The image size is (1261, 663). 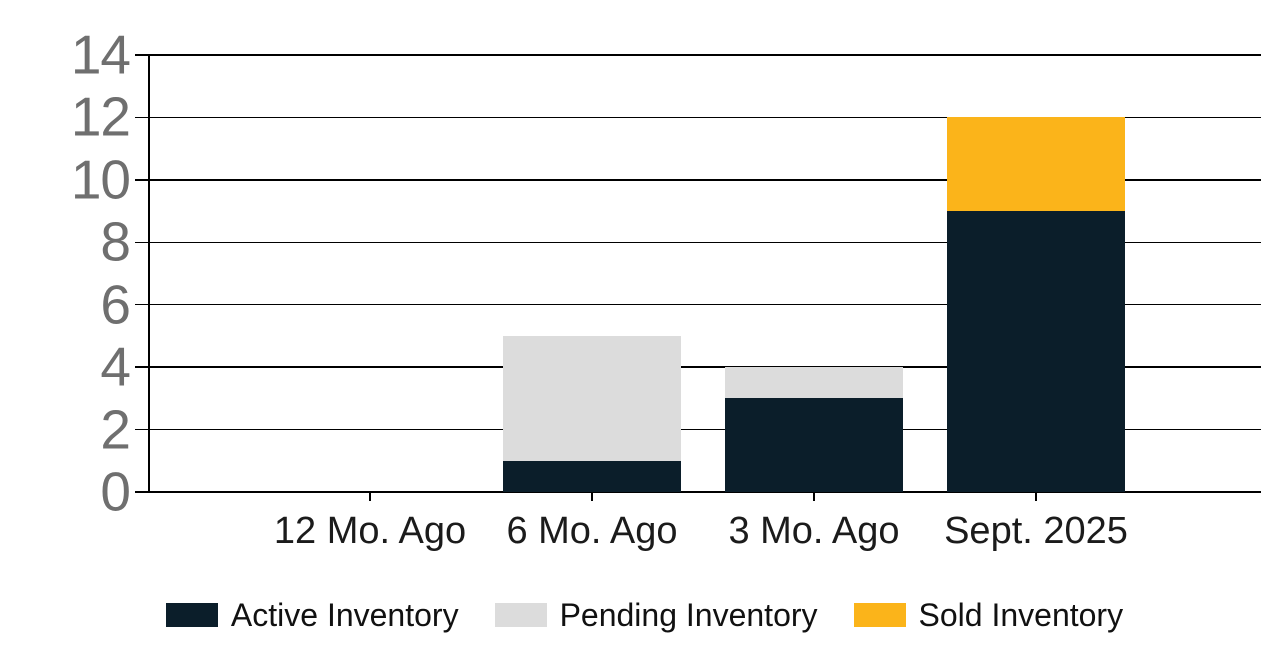 What do you see at coordinates (370, 531) in the screenshot?
I see `x-tick-label: 12 Mo. Ago` at bounding box center [370, 531].